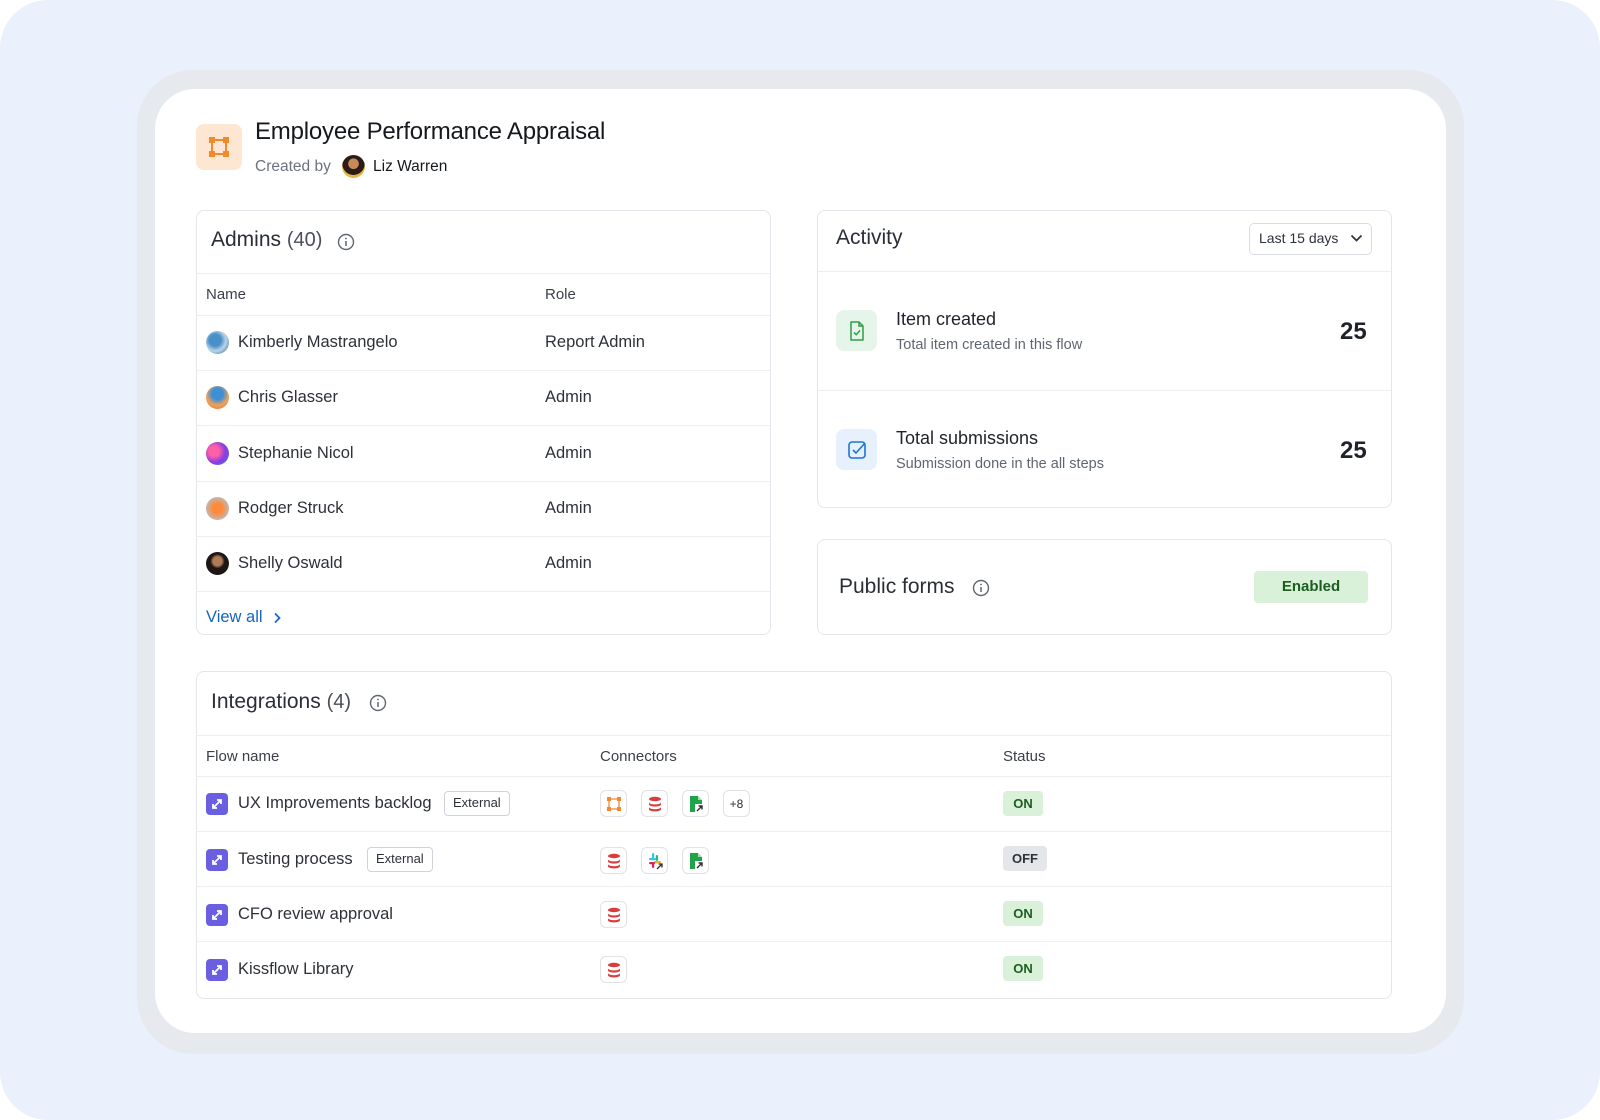  Describe the element at coordinates (1311, 587) in the screenshot. I see `public-forms-status-badge: Enabled` at that location.